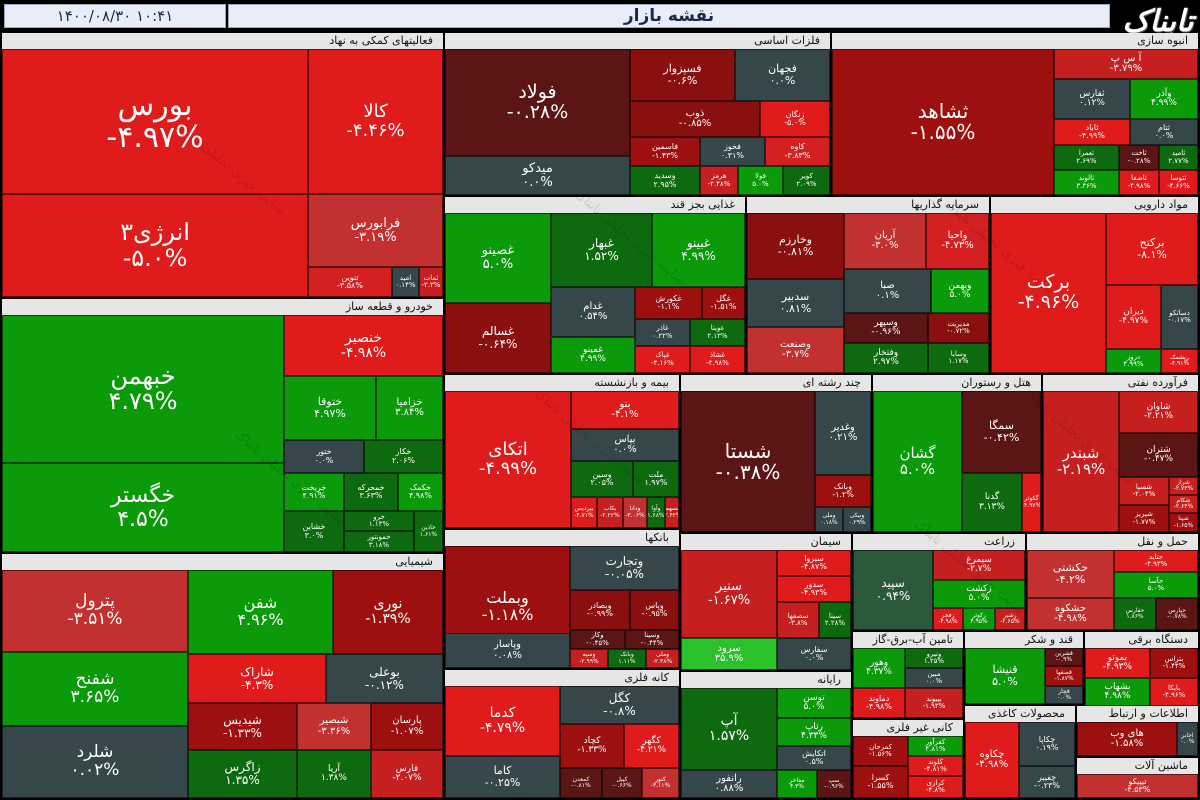 This screenshot has width=1200, height=800. Describe the element at coordinates (732, 151) in the screenshot. I see `stock-tile: فخوز ۰.۳۱%` at that location.